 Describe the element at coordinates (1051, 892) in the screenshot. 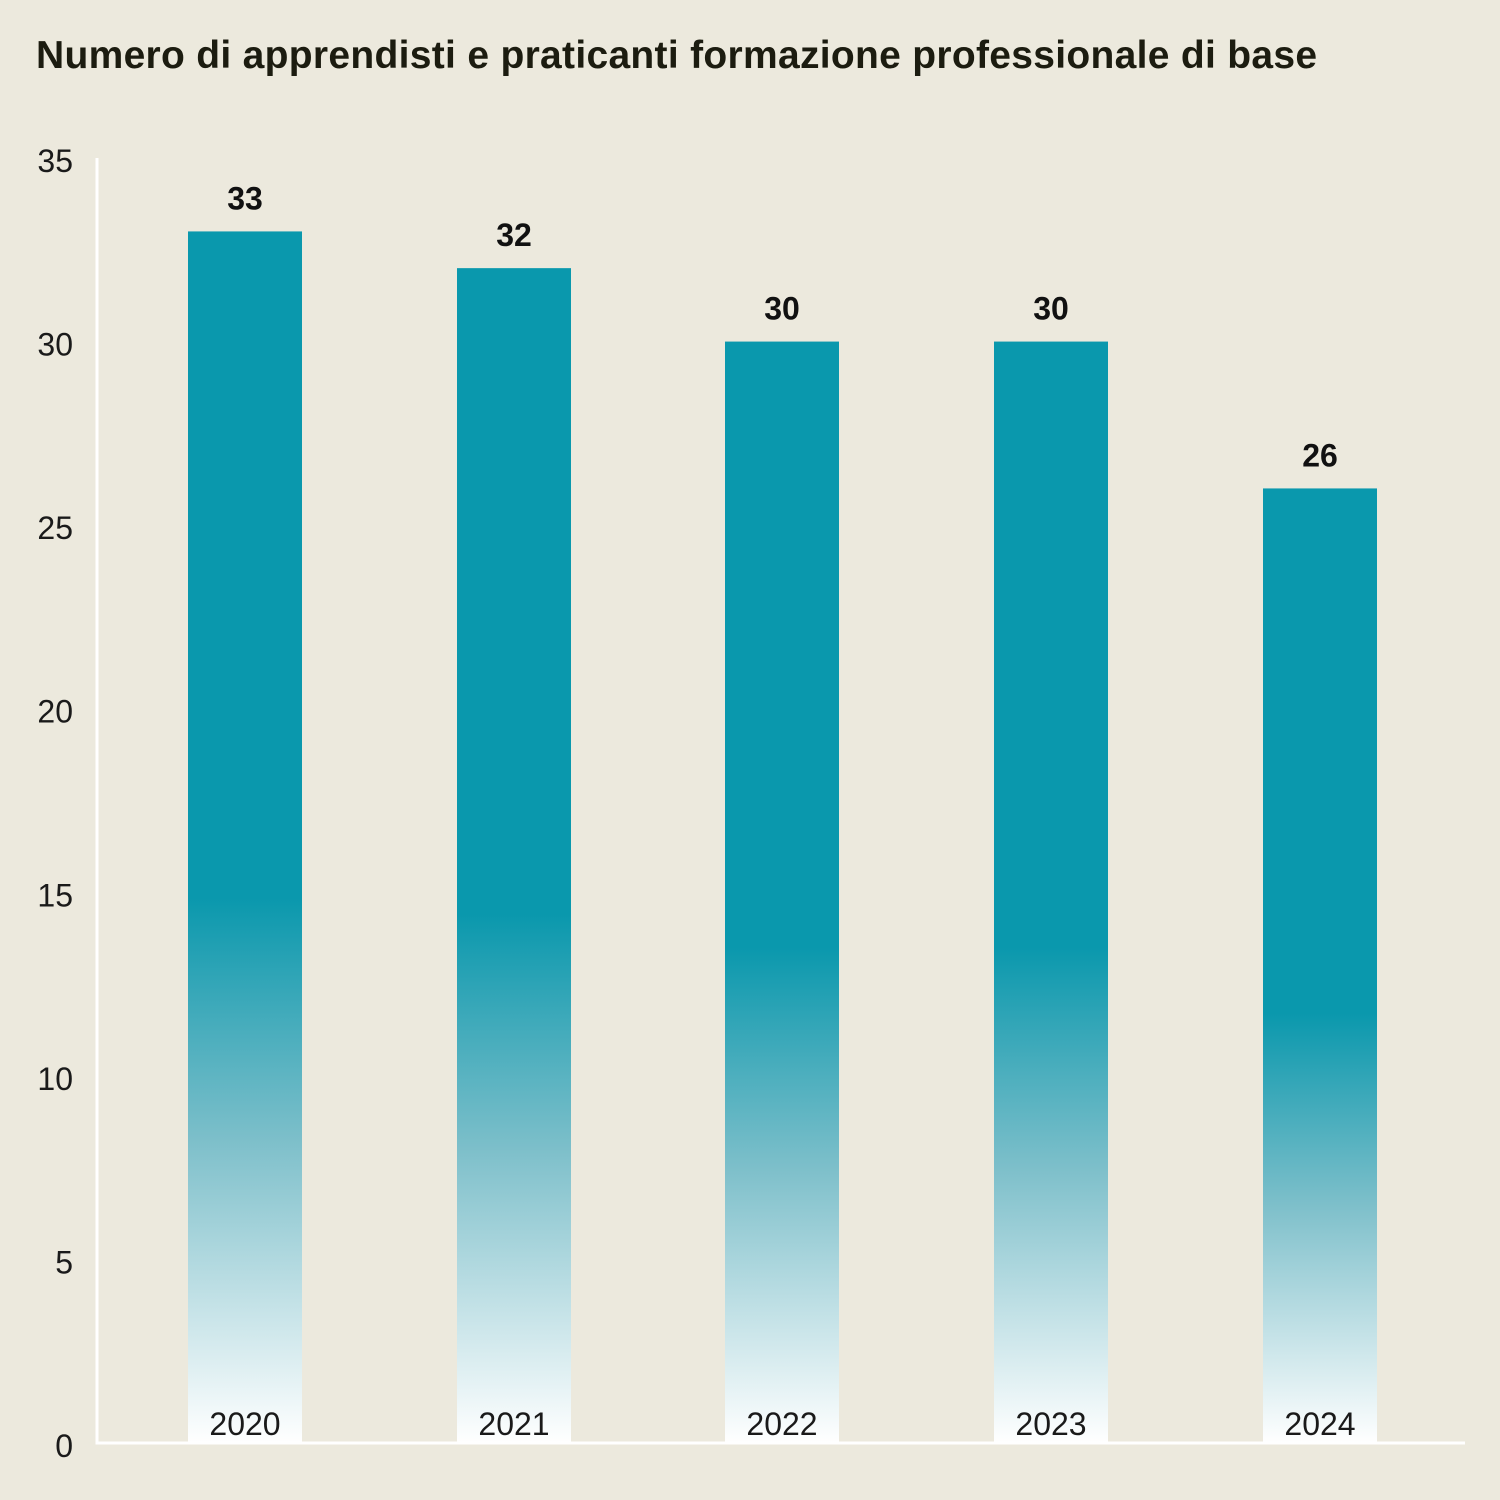

I see `bar-2023` at that location.